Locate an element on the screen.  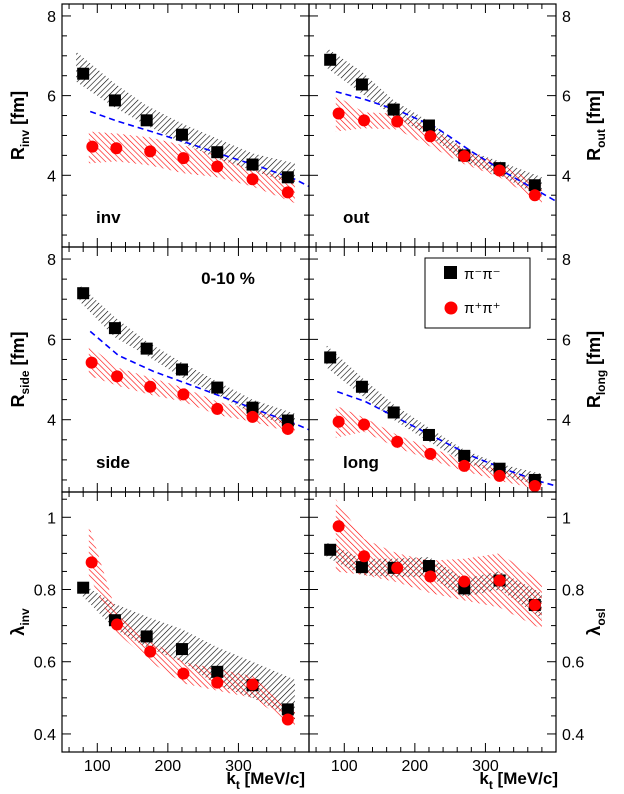
x-tick-label: 300 is located at coordinates (485, 766).